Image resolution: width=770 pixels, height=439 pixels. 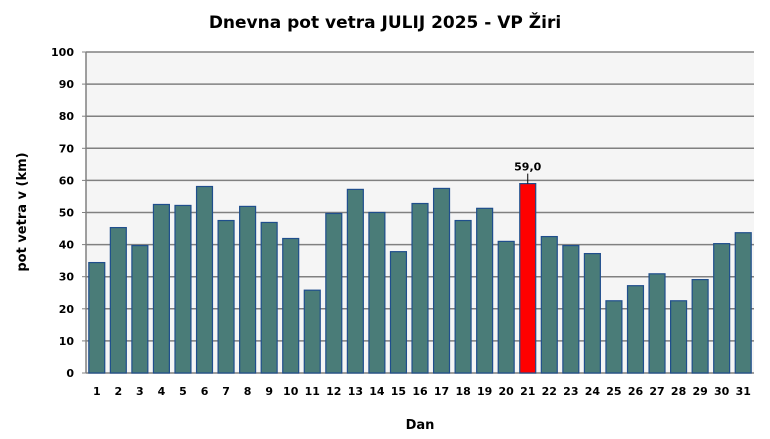 What do you see at coordinates (67, 245) in the screenshot?
I see `y-tick-label: 40` at bounding box center [67, 245].